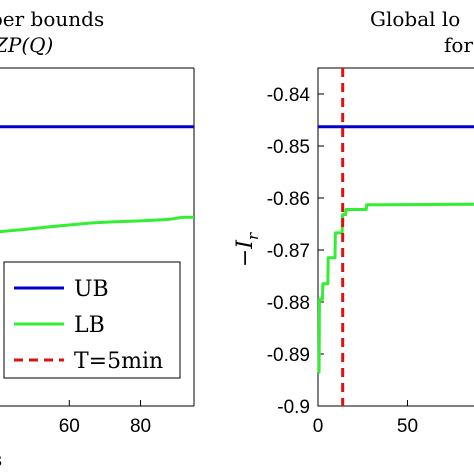 This screenshot has width=474, height=474. Describe the element at coordinates (91, 289) in the screenshot. I see `legend-label-ub: UB` at that location.